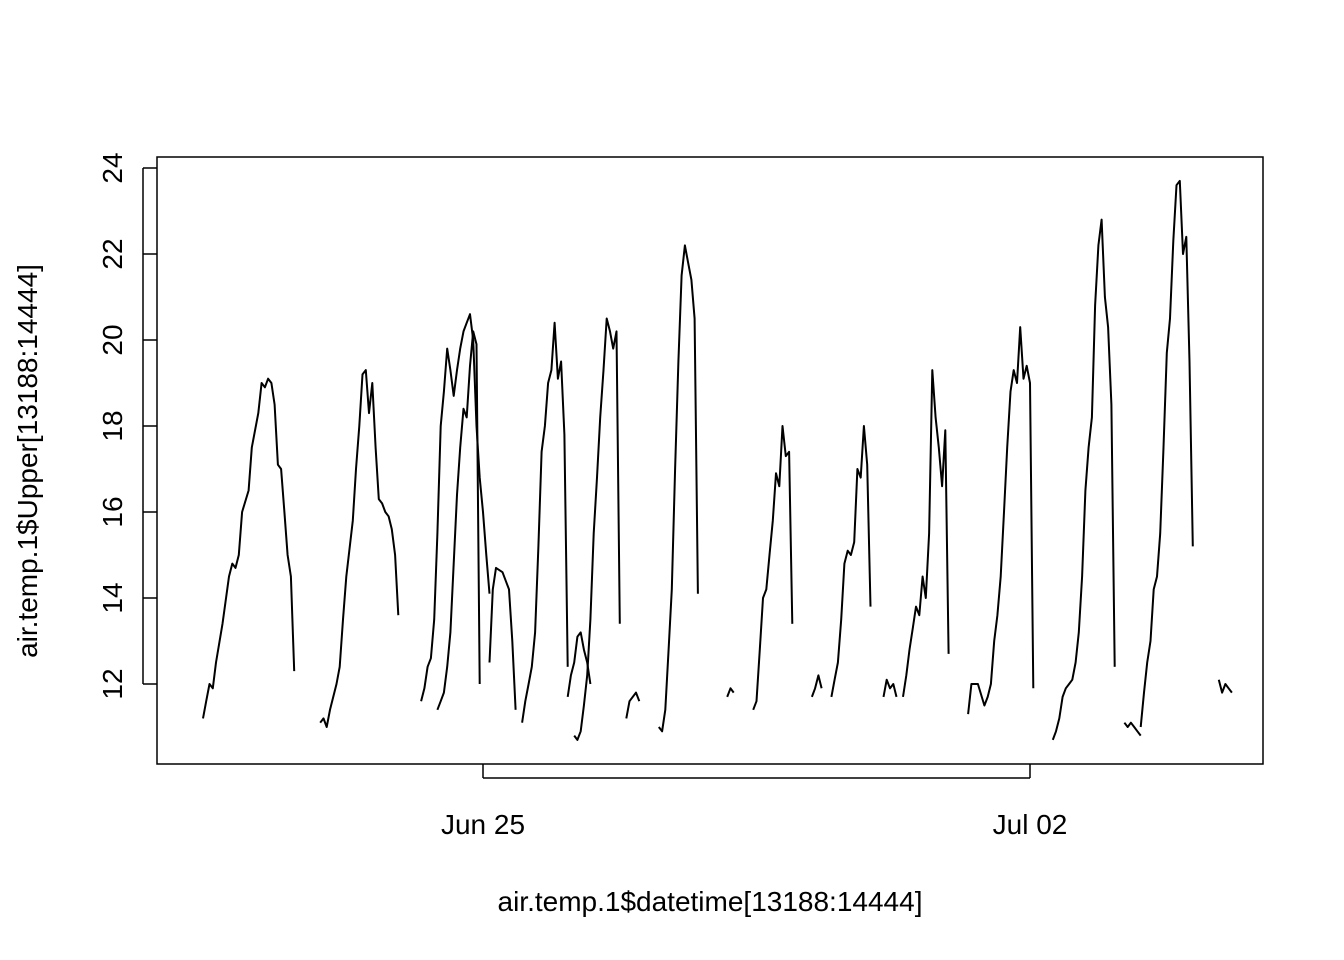 Image resolution: width=1344 pixels, height=960 pixels. What do you see at coordinates (1030, 824) in the screenshot?
I see `x-tick-label: Jul 02` at bounding box center [1030, 824].